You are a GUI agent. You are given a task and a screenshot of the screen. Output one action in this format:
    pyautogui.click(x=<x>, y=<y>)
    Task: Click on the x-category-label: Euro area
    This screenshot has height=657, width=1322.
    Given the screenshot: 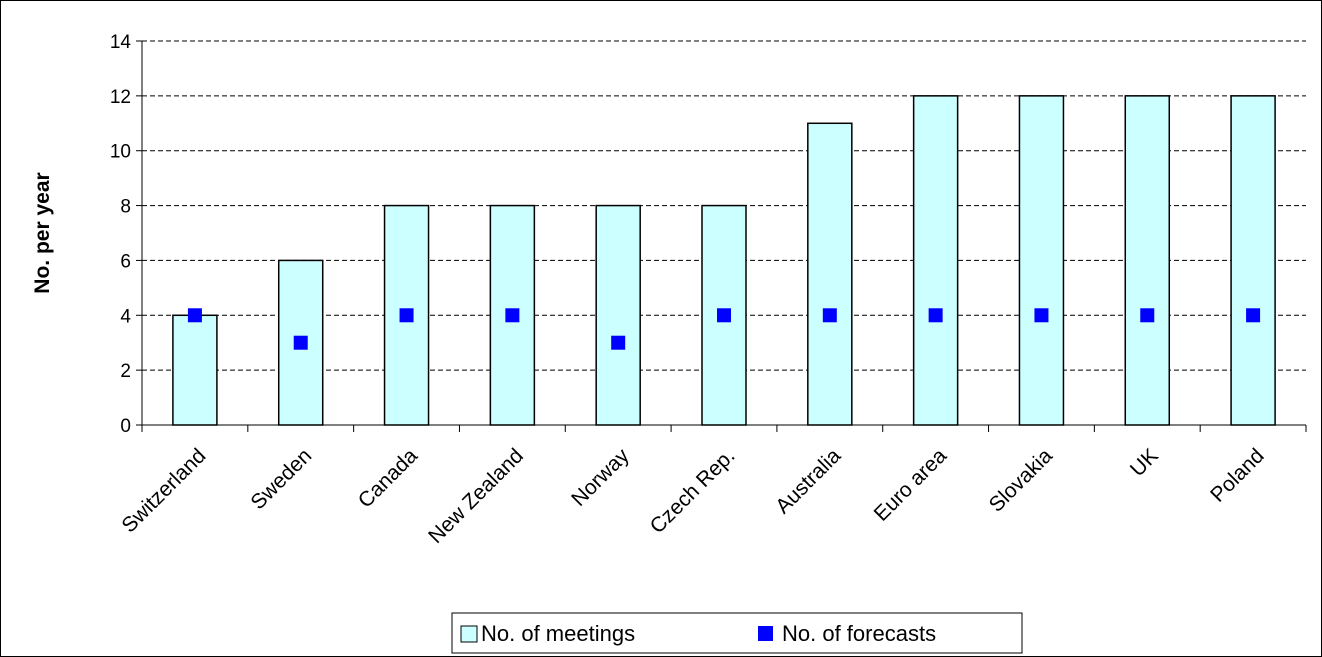 What is the action you would take?
    pyautogui.click(x=911, y=485)
    